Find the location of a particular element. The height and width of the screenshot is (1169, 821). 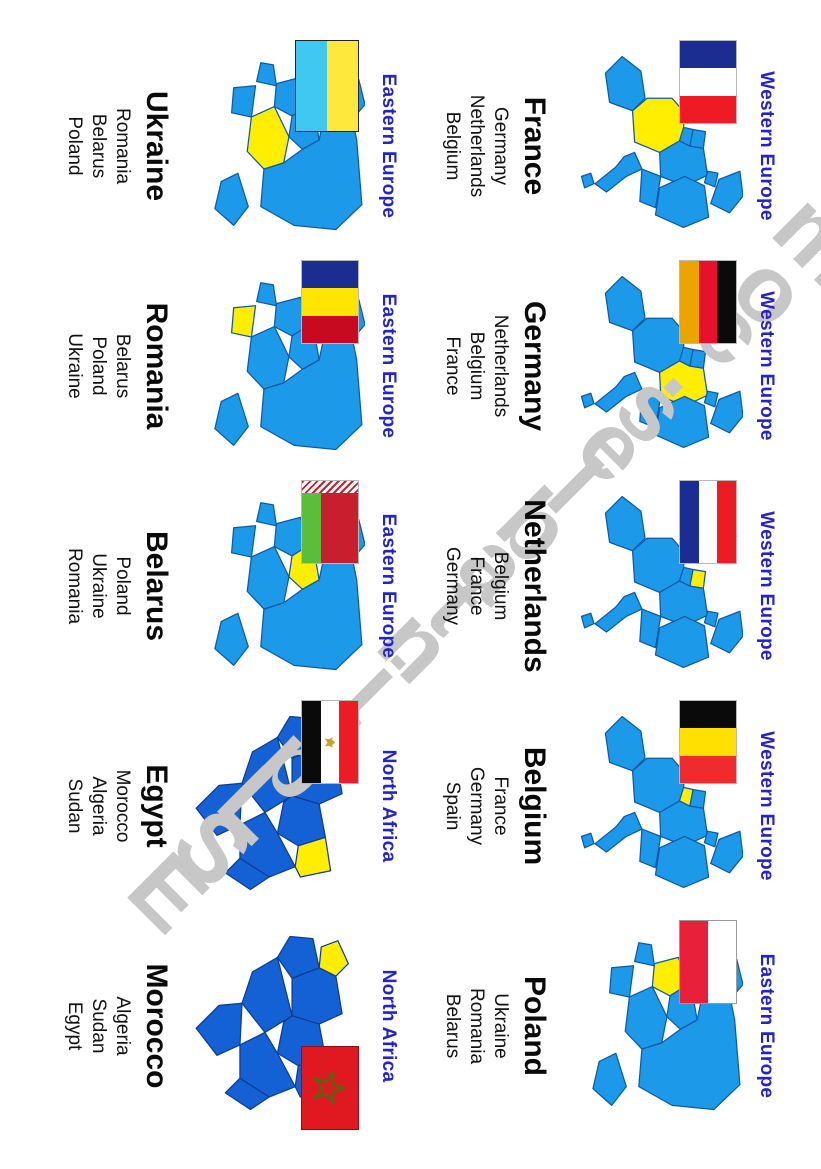

north-africa-map is located at coordinates (272, 1023).